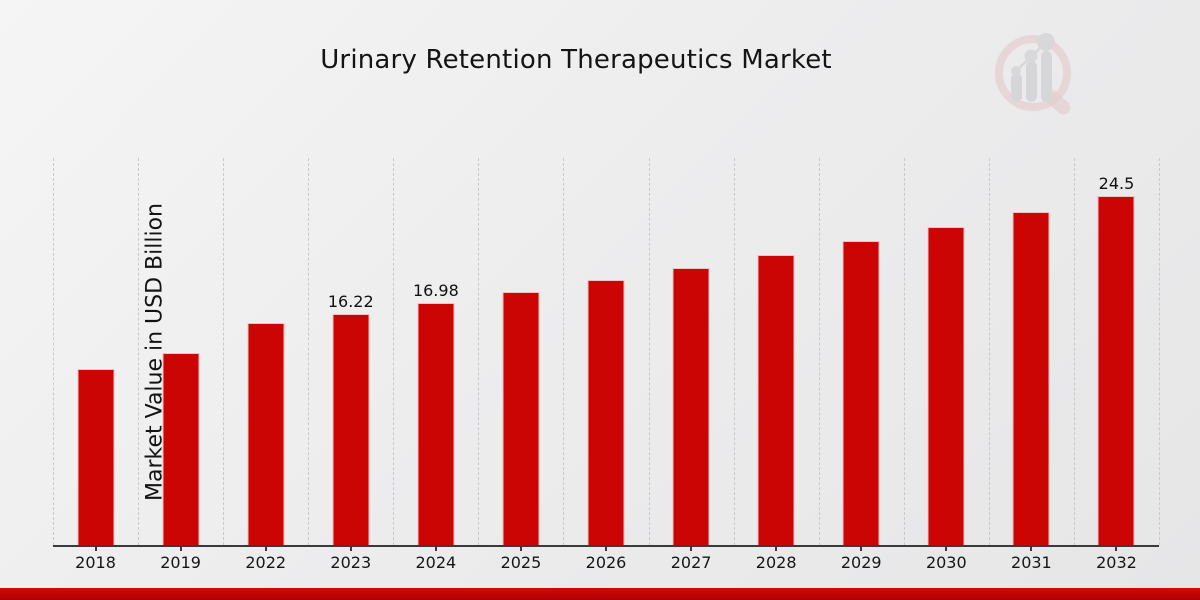 Image resolution: width=1200 pixels, height=600 pixels. Describe the element at coordinates (606, 562) in the screenshot. I see `x-tick-label-2026: 2026` at that location.